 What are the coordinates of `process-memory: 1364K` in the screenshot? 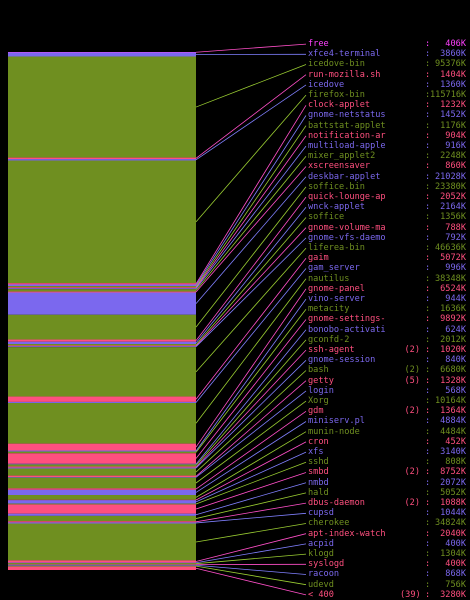 It's located at (453, 411).